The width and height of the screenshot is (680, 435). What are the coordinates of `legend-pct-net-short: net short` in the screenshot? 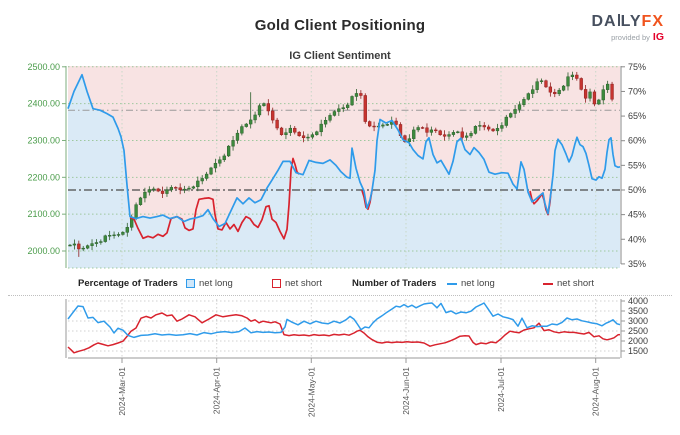 It's located at (297, 283).